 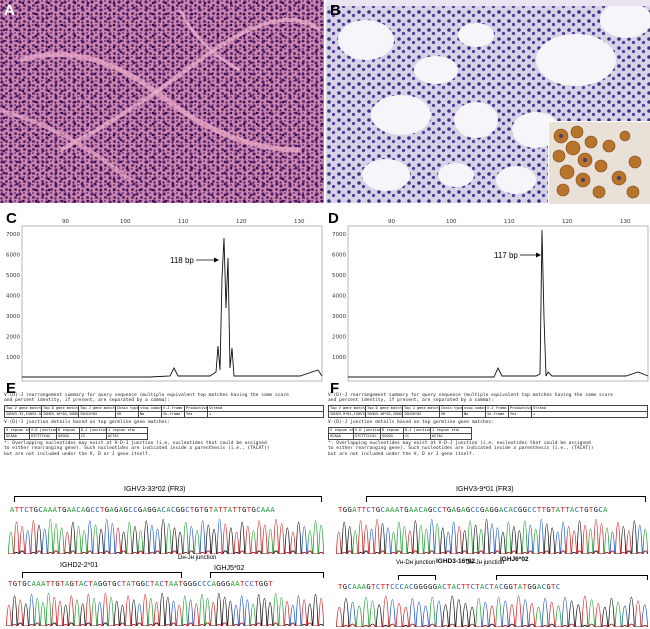 I want to click on panel-e-bottom-bracket-j, so click(x=267, y=575).